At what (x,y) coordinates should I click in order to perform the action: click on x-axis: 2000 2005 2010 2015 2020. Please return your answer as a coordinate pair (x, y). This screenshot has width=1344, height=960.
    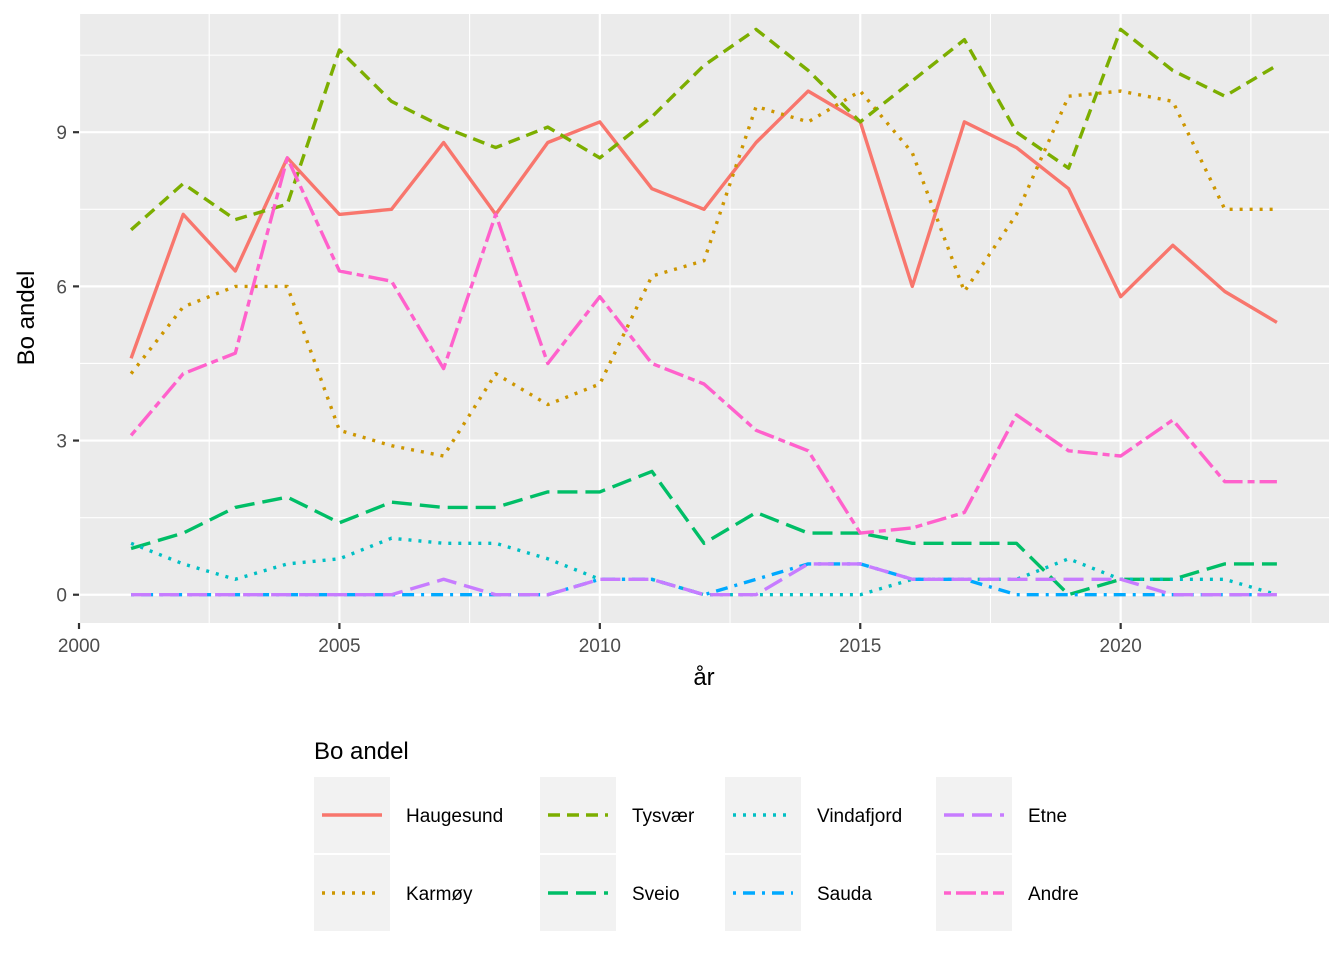
    Looking at the image, I should click on (600, 640).